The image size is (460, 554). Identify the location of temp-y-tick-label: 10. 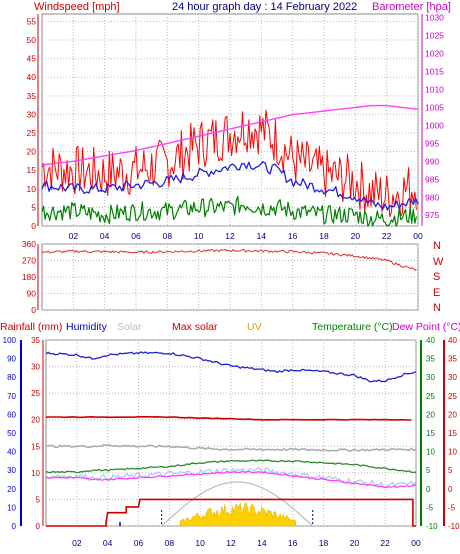
(430, 452).